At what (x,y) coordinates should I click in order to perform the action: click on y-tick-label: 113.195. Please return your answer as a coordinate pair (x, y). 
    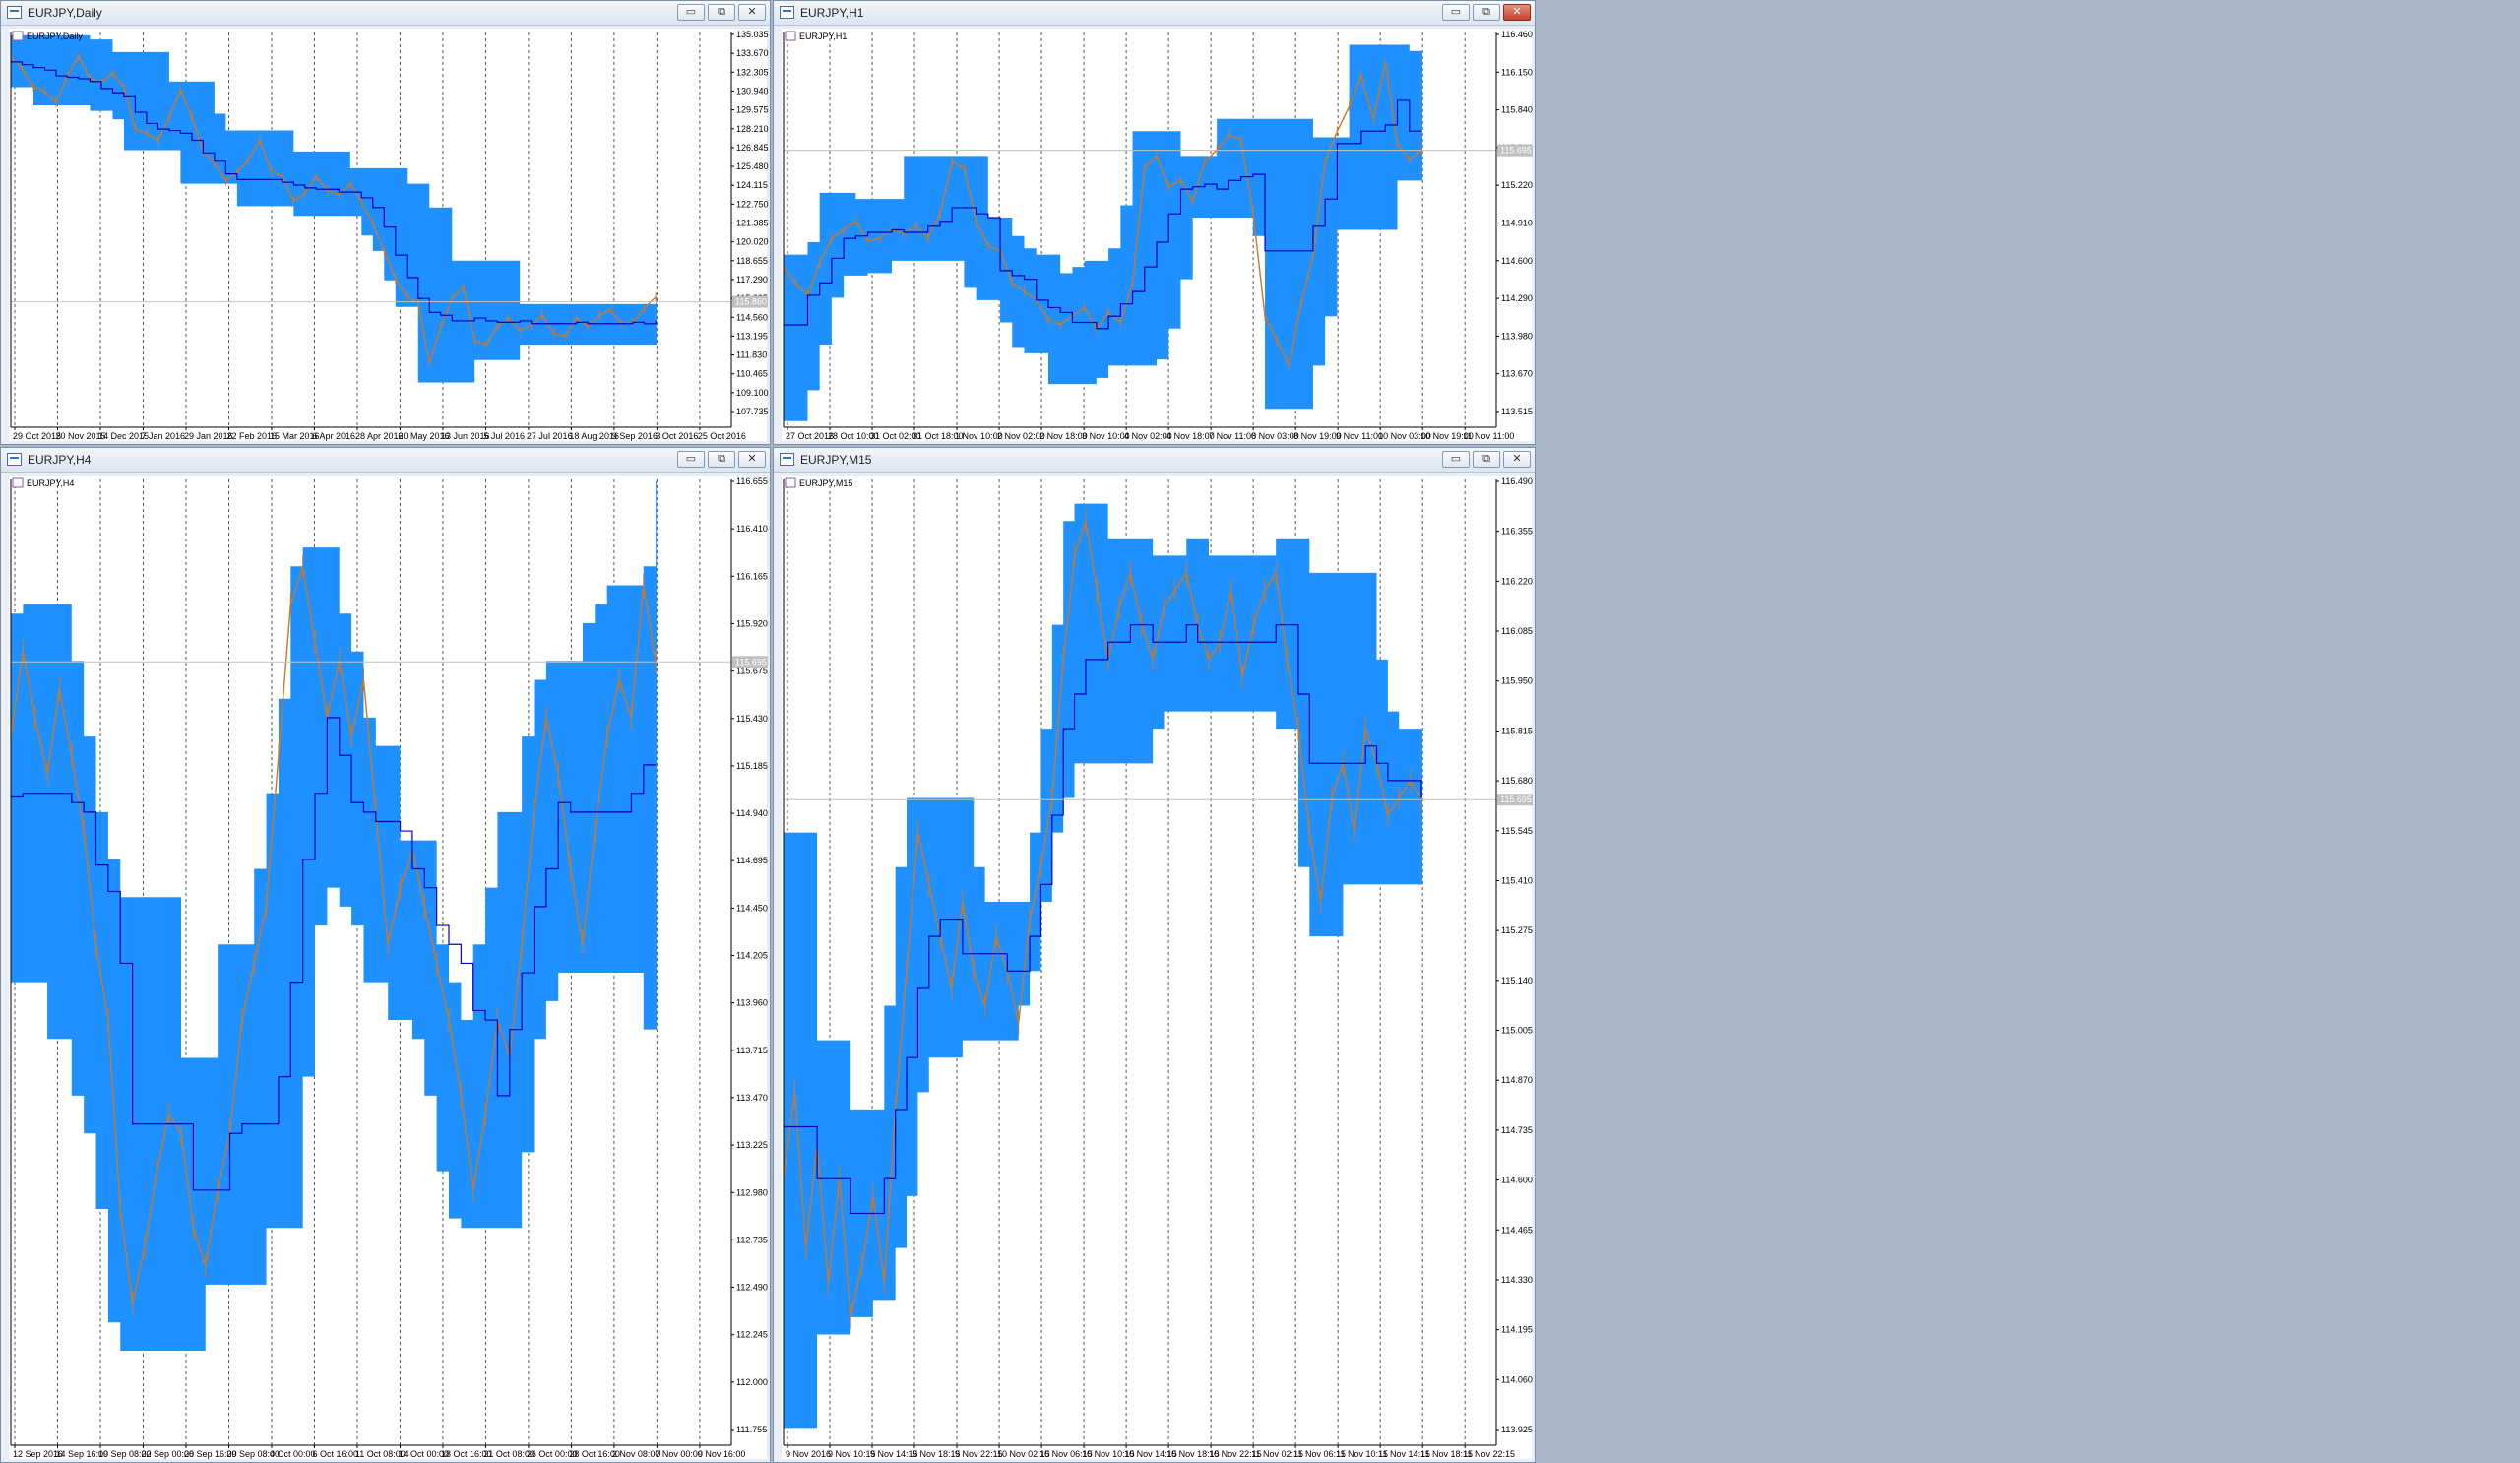
    Looking at the image, I should click on (752, 336).